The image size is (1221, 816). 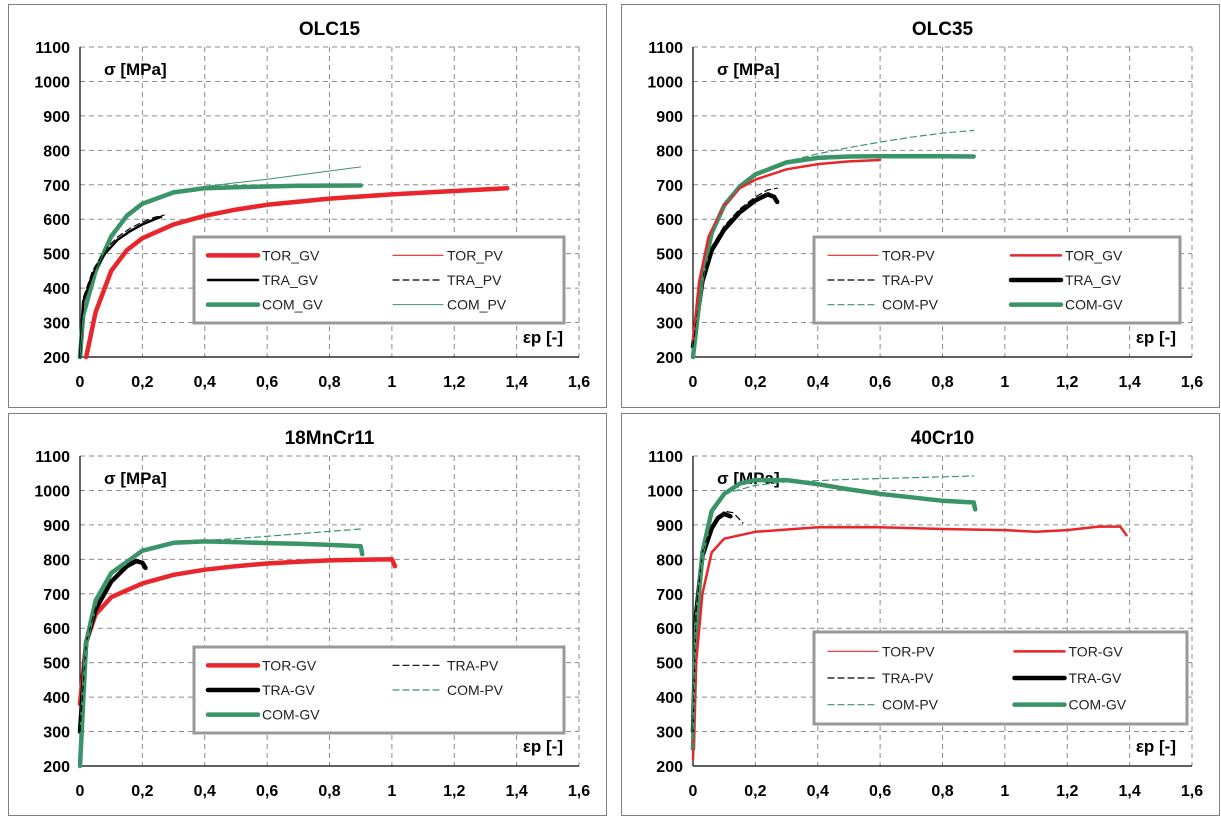 I want to click on series-line-tra-gv, so click(x=120, y=287).